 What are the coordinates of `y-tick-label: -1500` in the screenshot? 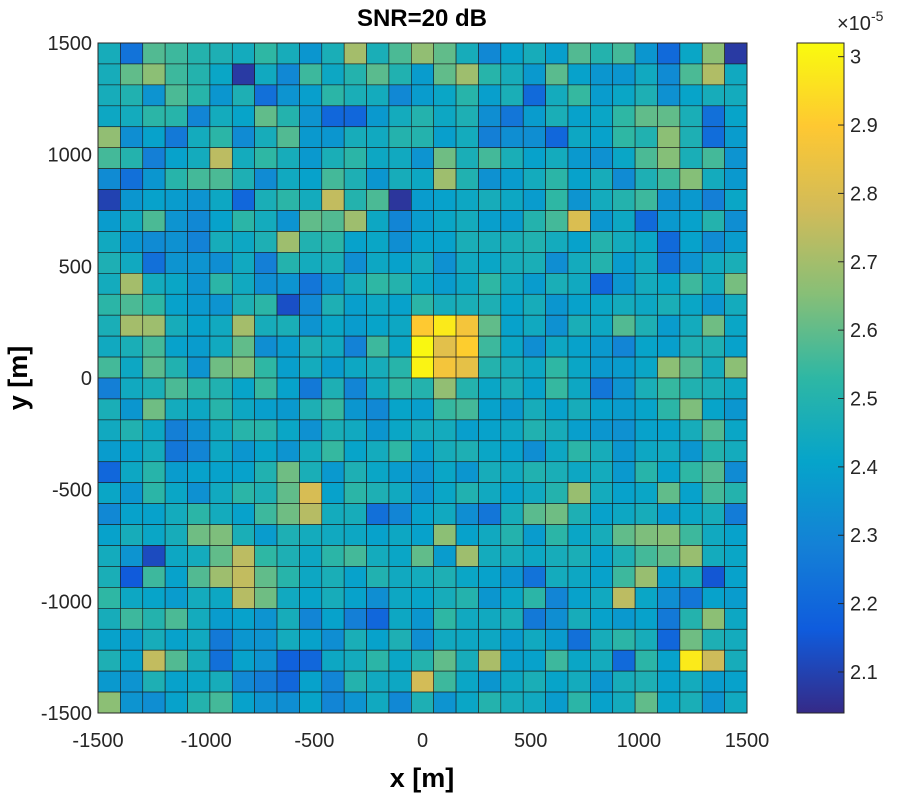 It's located at (66, 714).